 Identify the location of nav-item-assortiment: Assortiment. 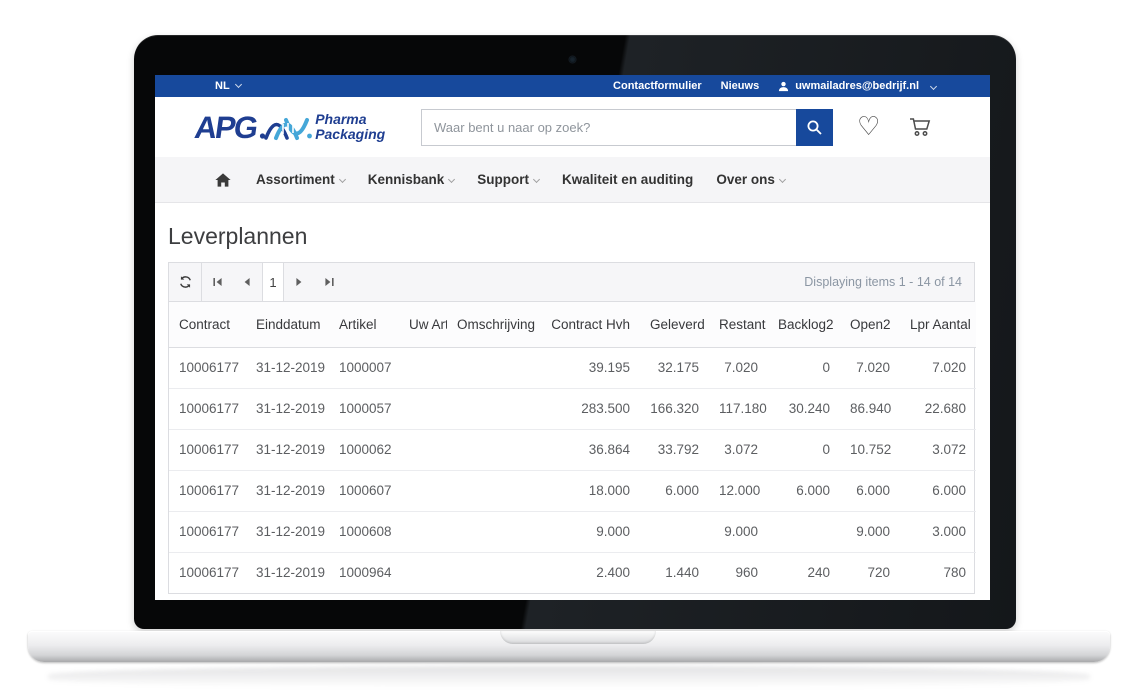
(301, 179).